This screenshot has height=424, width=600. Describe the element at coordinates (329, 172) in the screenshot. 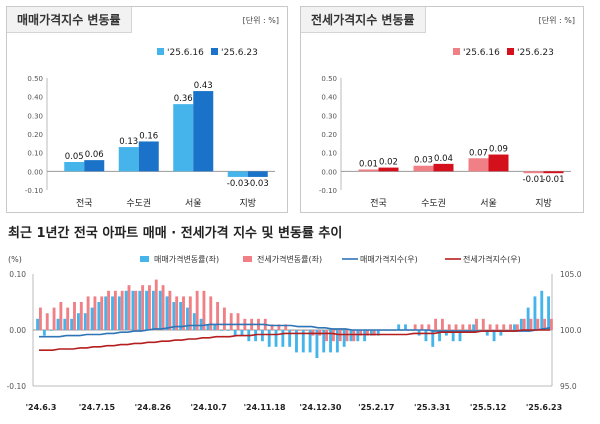

I see `jeonse-ytick-1: 0.00` at that location.